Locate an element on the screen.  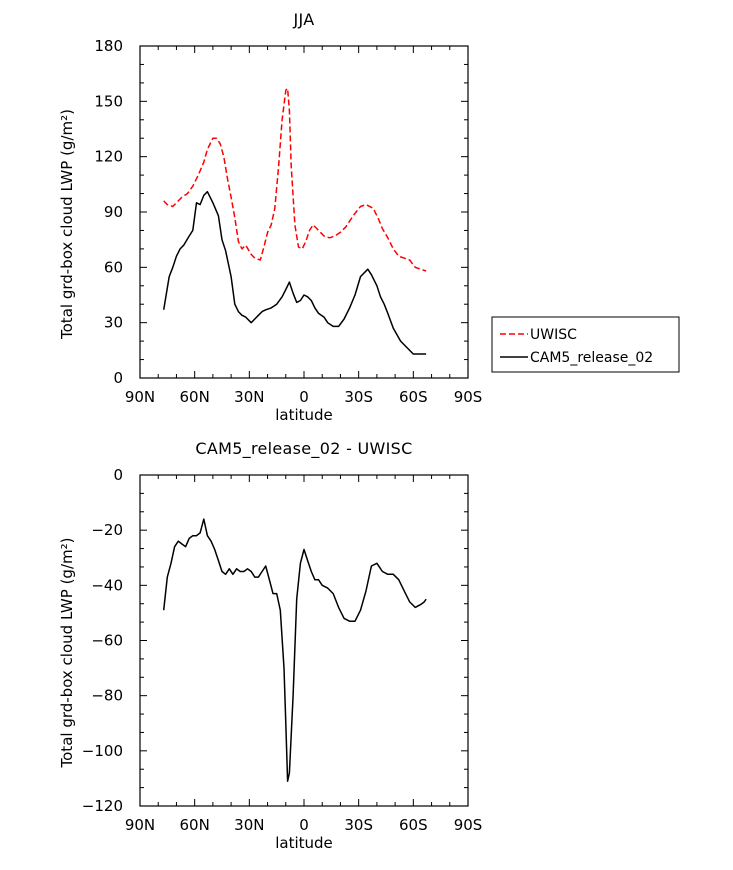
legend-label-uwisc: UWISC is located at coordinates (553, 335).